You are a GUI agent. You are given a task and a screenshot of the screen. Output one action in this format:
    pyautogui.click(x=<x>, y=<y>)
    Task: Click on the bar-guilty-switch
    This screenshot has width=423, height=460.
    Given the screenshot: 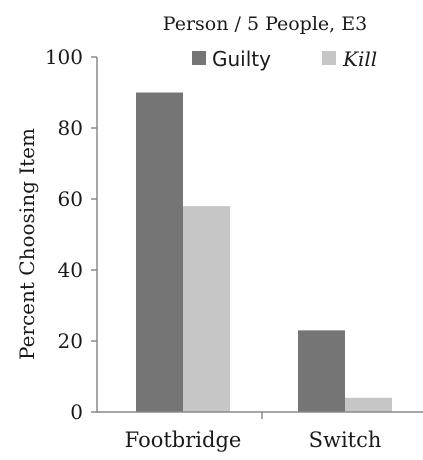 What is the action you would take?
    pyautogui.click(x=321, y=371)
    